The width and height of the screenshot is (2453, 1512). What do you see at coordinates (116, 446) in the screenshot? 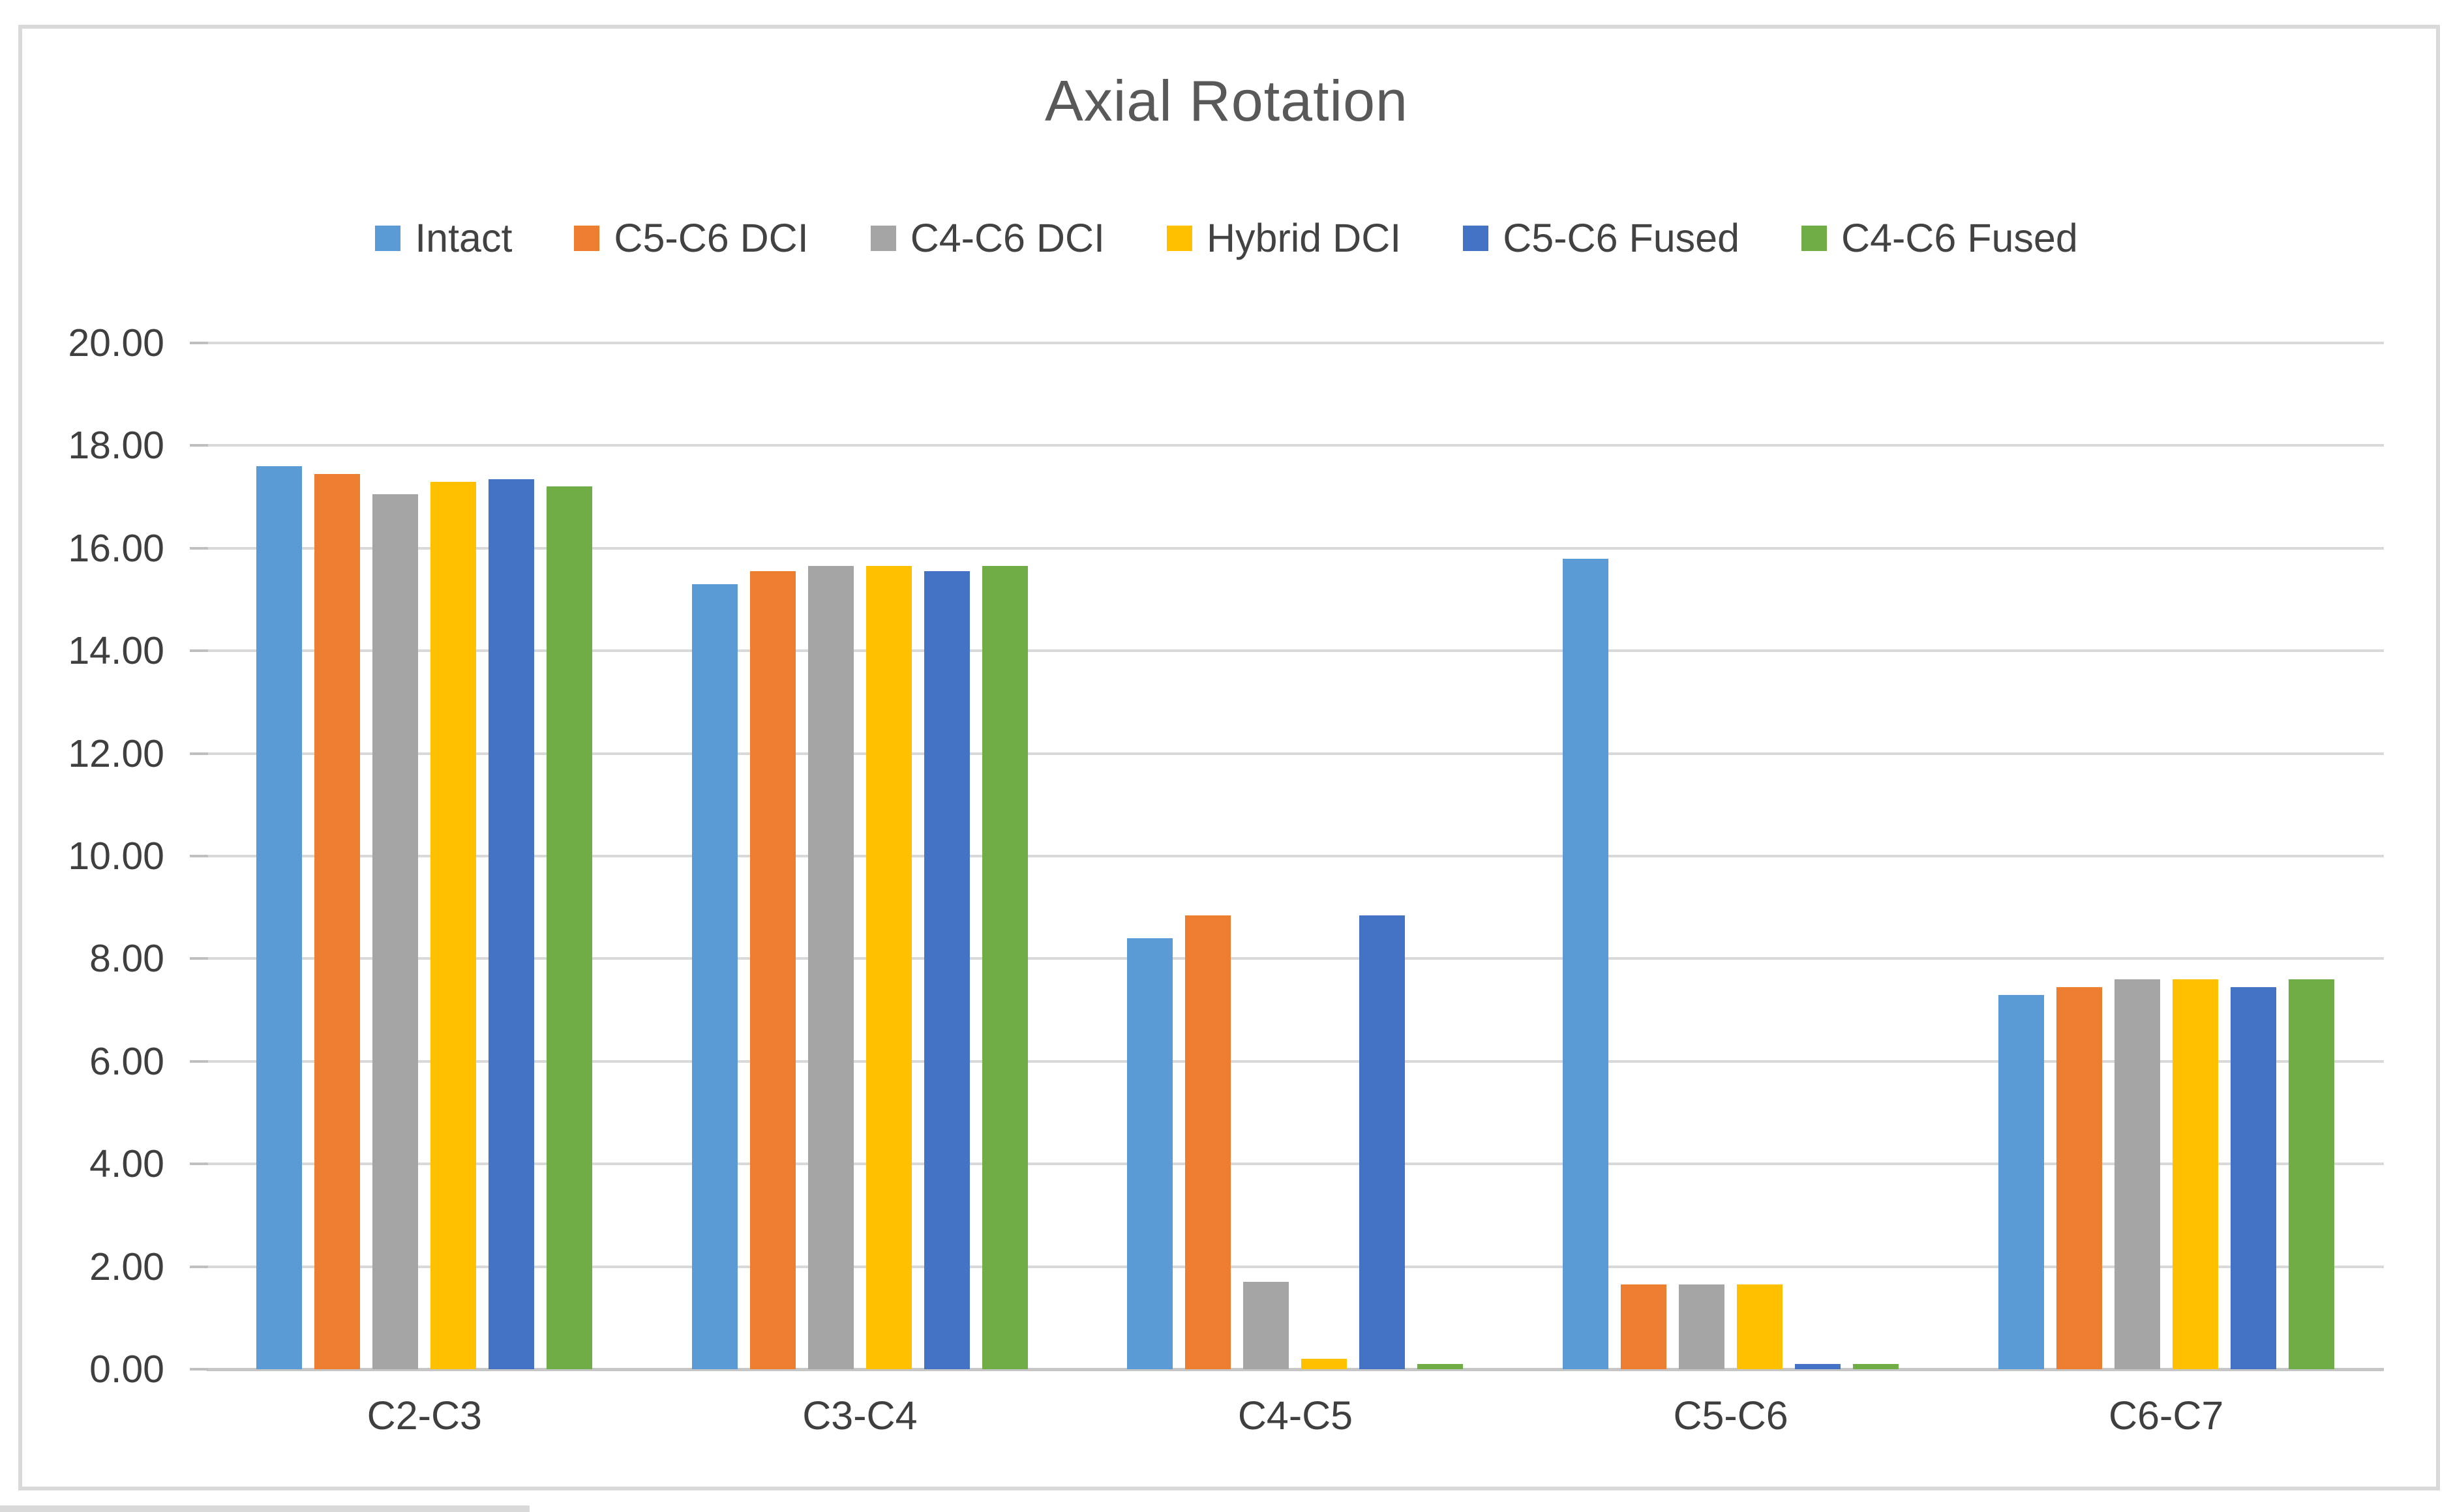
I see `y-axis-tick-label: 18.00` at bounding box center [116, 446].